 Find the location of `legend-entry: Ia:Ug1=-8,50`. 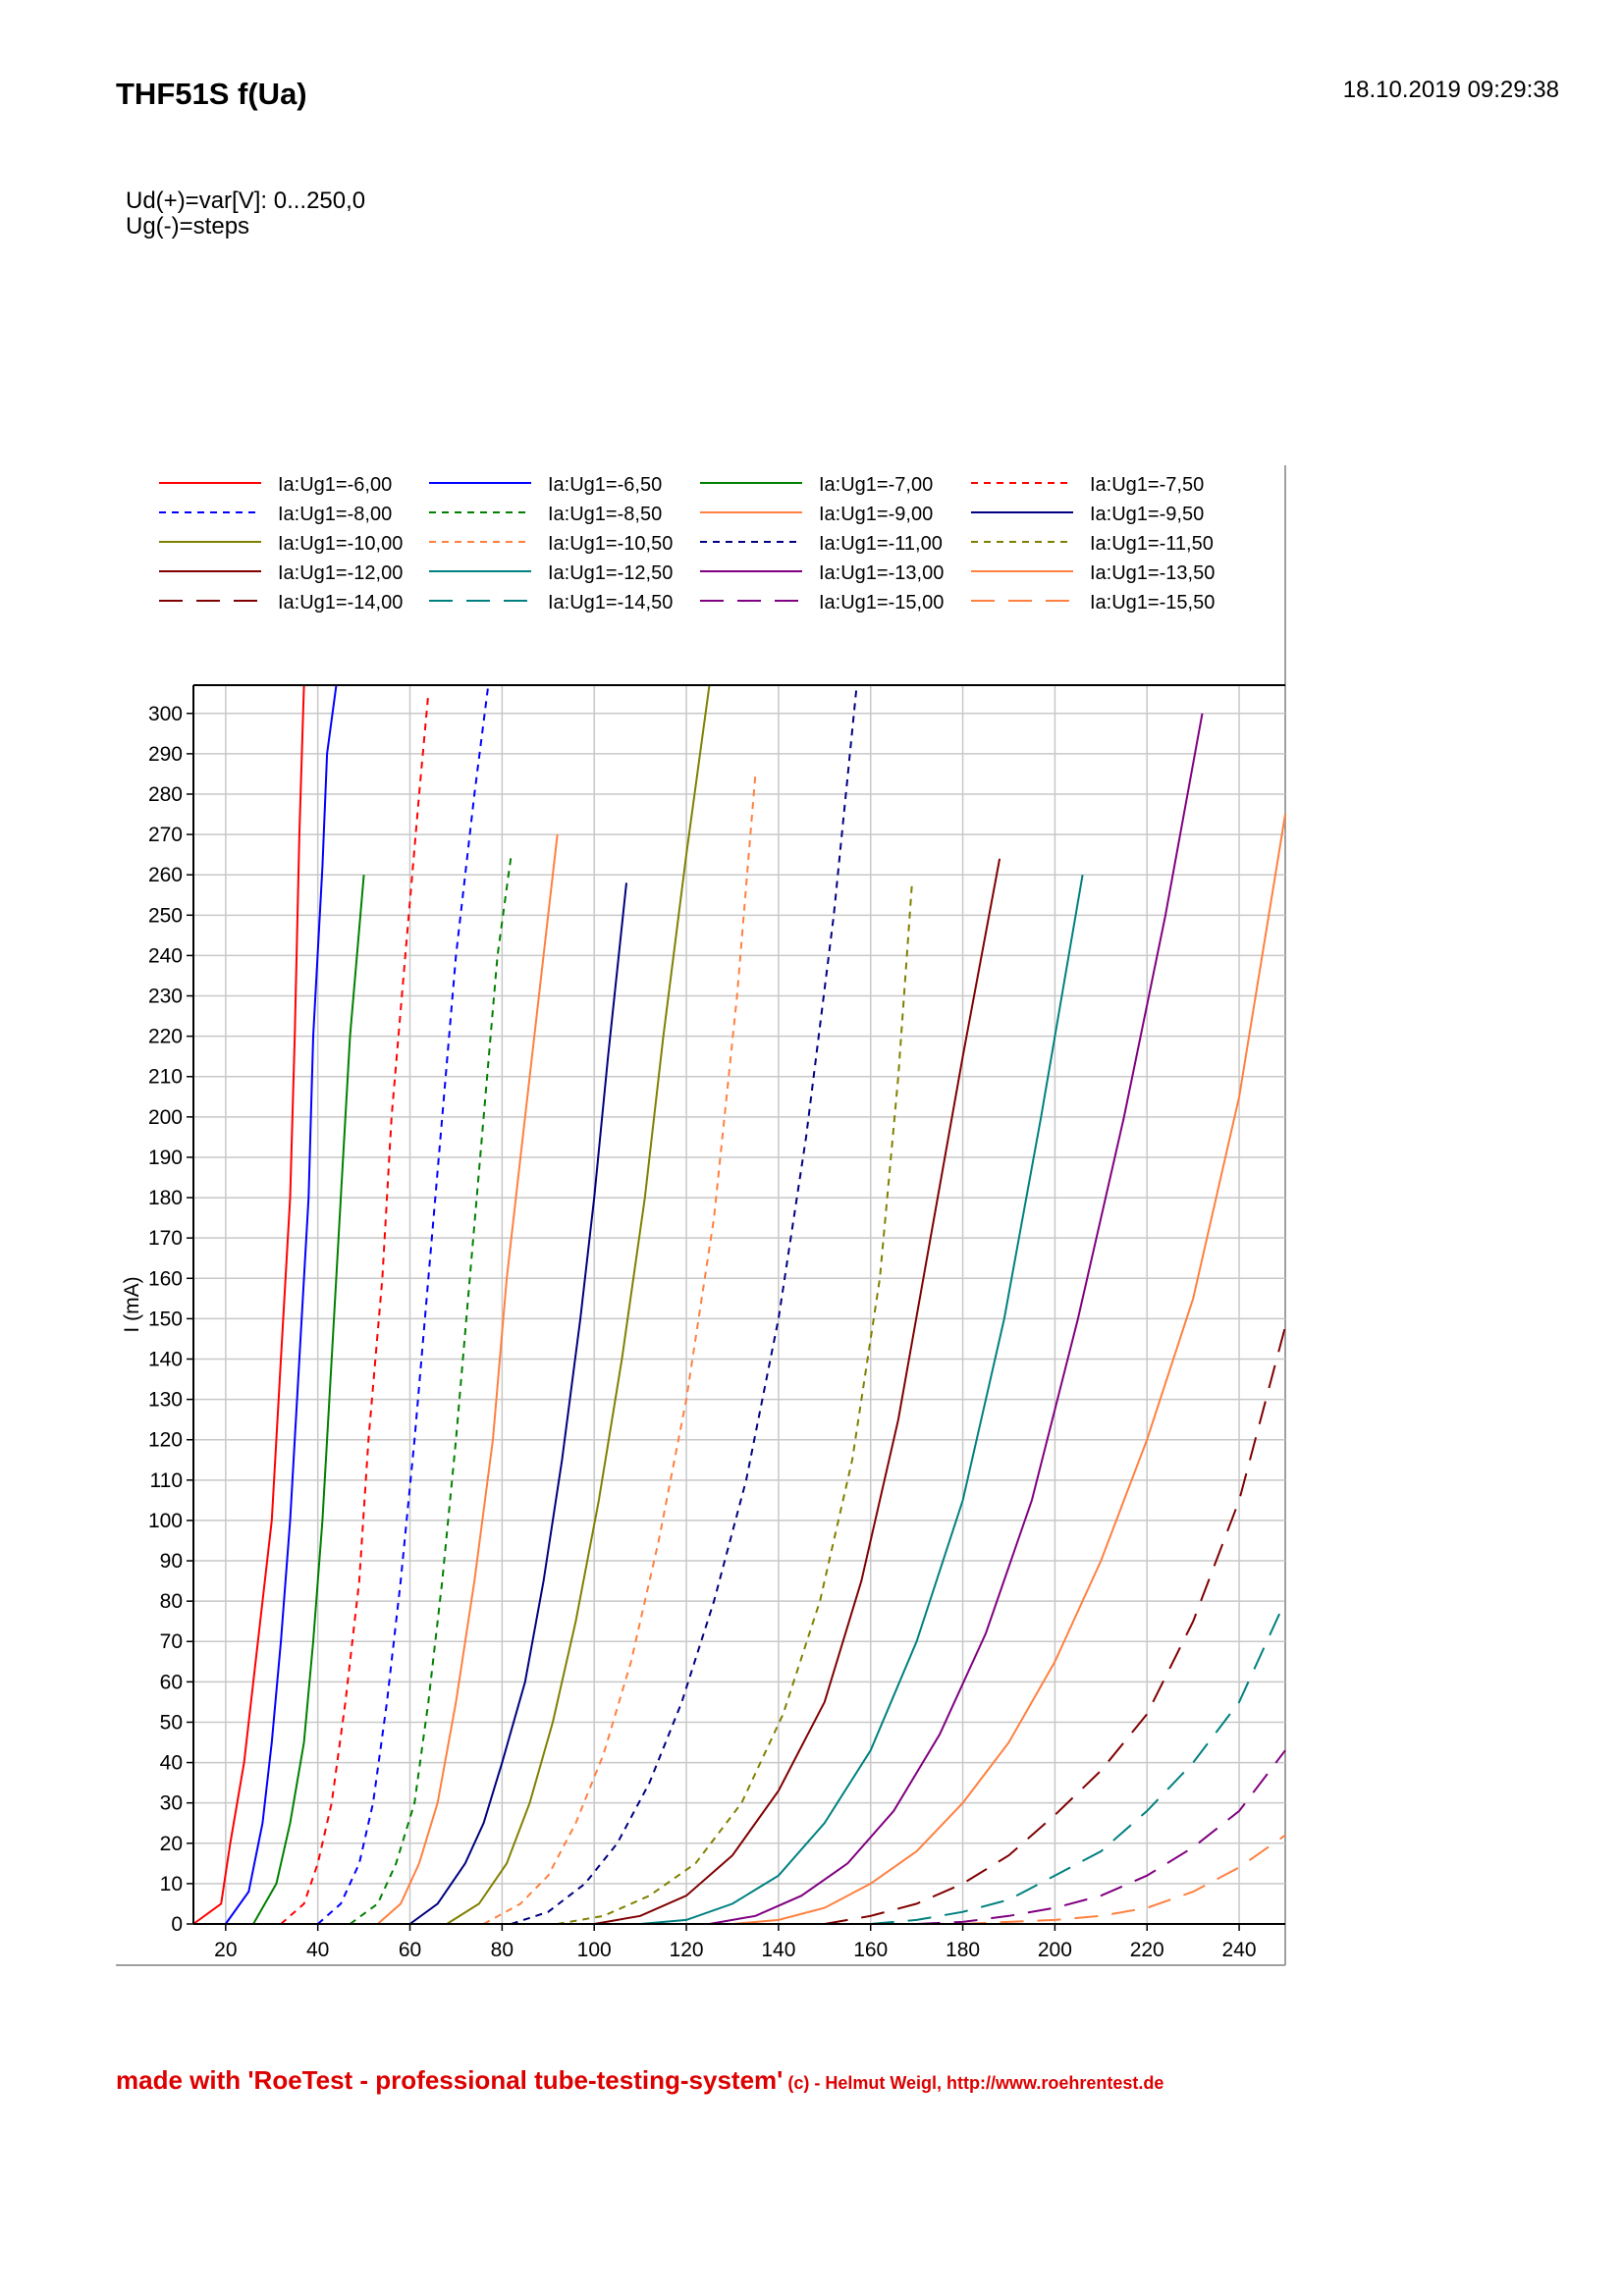

legend-entry: Ia:Ug1=-8,50 is located at coordinates (605, 514).